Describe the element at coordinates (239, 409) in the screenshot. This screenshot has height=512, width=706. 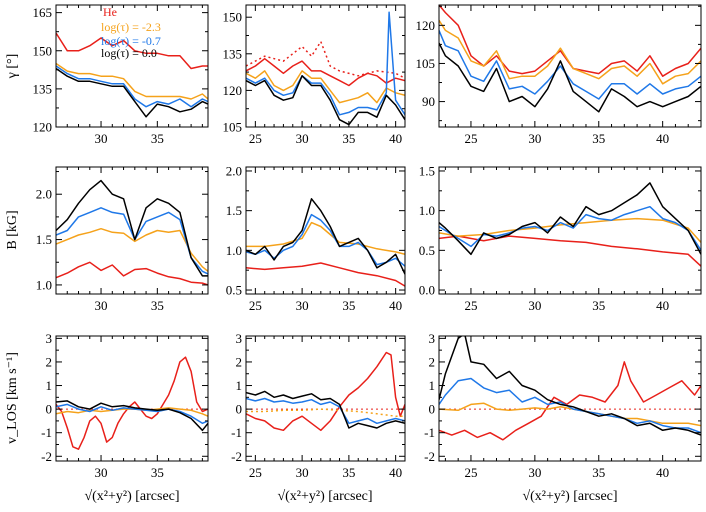
I see `y-tick-label: 0` at that location.